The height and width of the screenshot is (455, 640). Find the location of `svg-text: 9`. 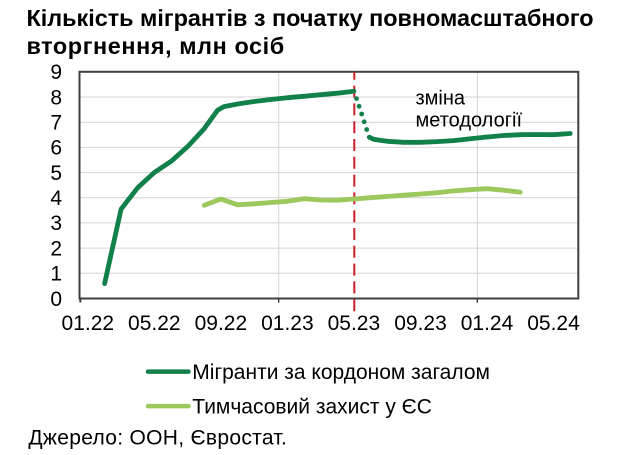

svg-text: 9 is located at coordinates (56, 72).